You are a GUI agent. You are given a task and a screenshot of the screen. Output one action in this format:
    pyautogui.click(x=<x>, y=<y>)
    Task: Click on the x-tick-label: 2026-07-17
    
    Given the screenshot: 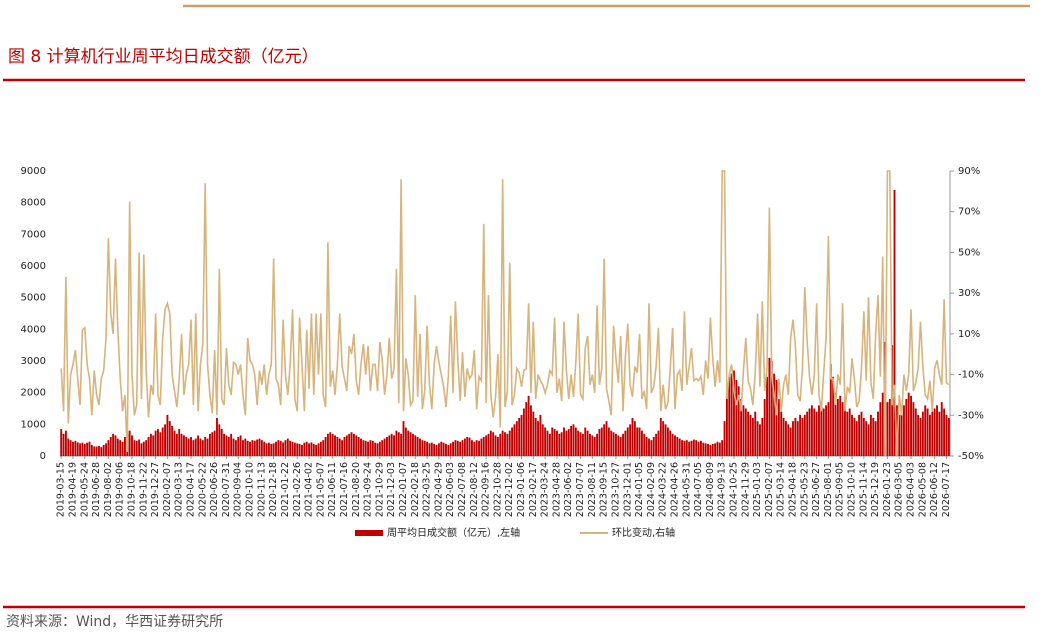 What is the action you would take?
    pyautogui.click(x=946, y=489)
    